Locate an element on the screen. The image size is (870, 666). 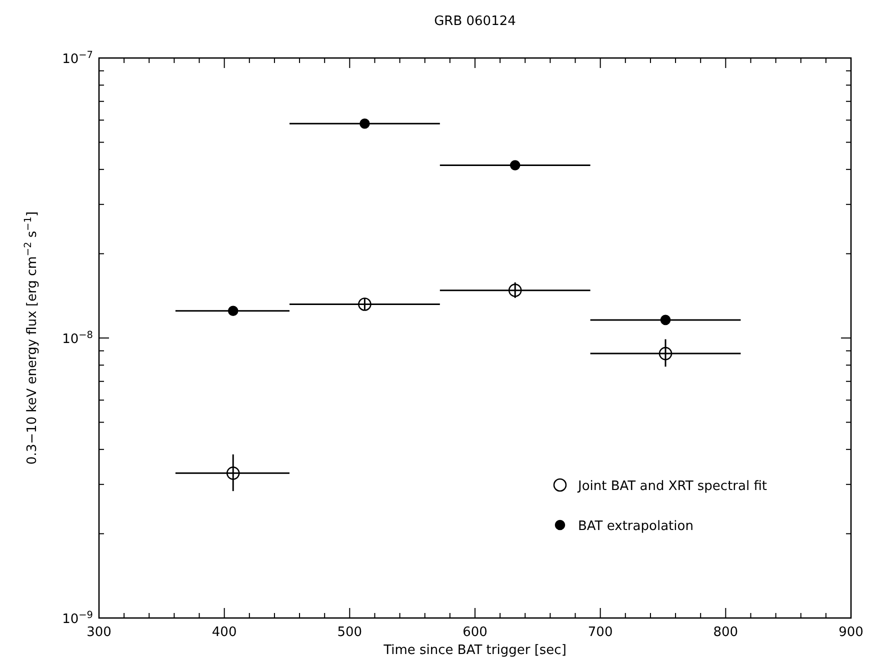
legend-label: Joint BAT and XRT spectral fit is located at coordinates (672, 486).